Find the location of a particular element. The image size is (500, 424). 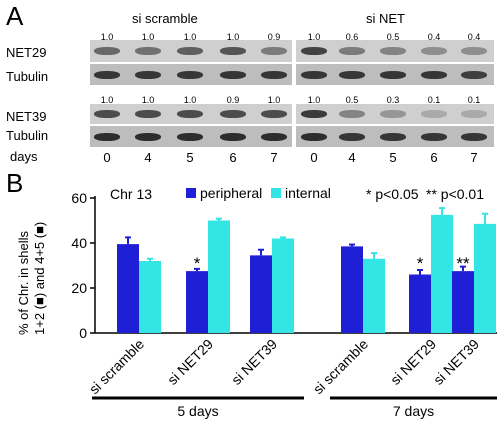

quant-value: 0.1 is located at coordinates (474, 100).